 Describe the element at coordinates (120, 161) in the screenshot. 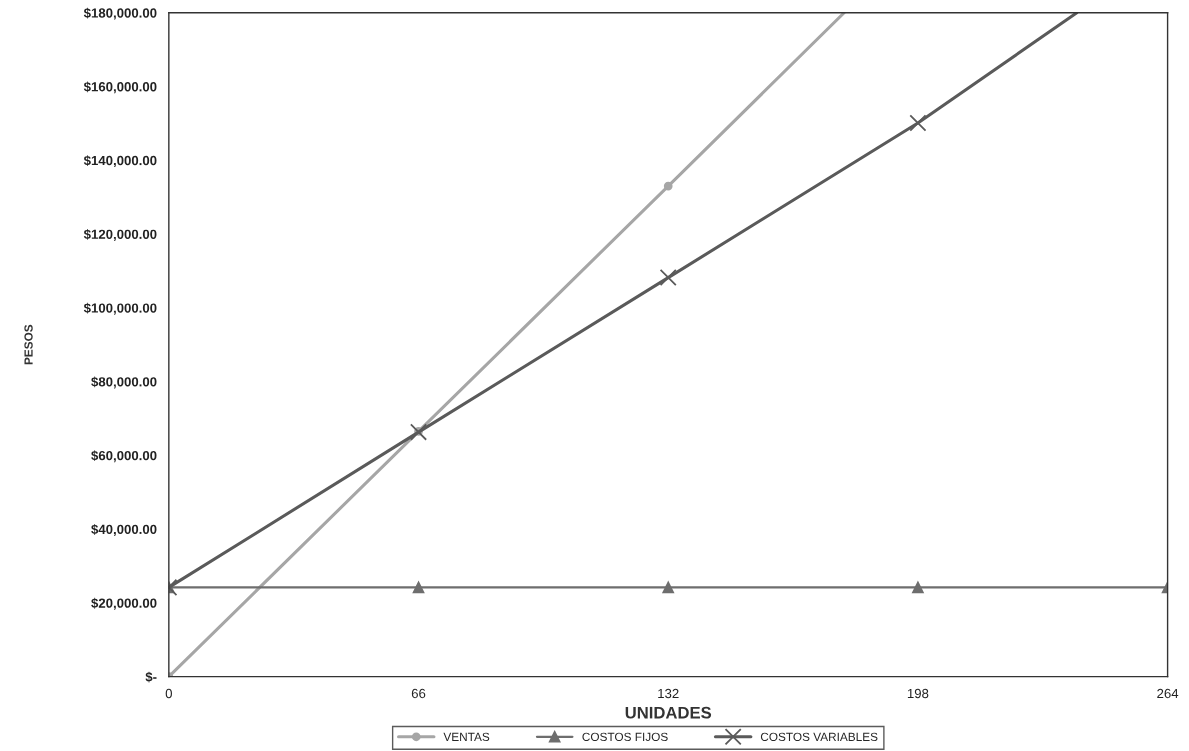

I see `y-tick-label: $140,000.00` at that location.